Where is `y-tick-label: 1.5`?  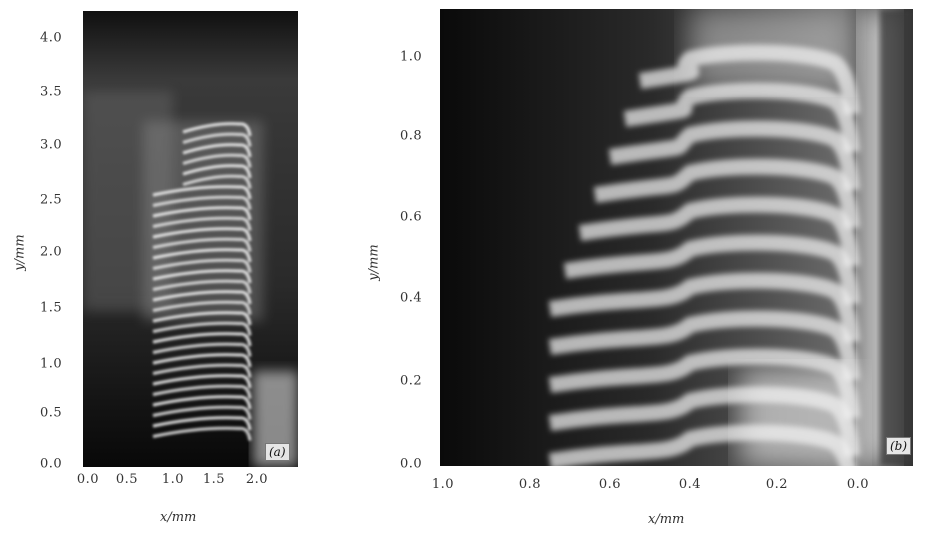 y-tick-label: 1.5 is located at coordinates (51, 308).